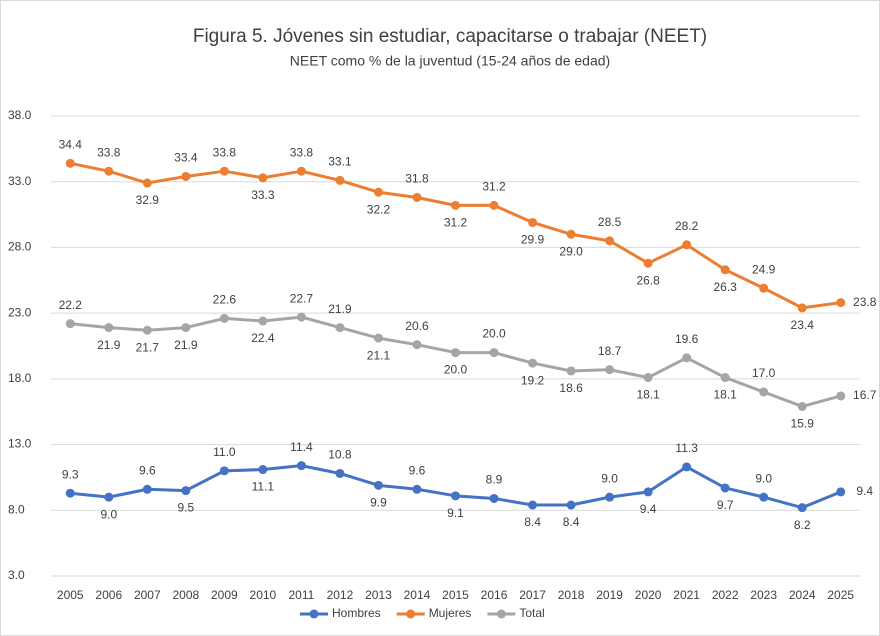 The image size is (880, 636). Describe the element at coordinates (763, 595) in the screenshot. I see `x-tick-label: 2023` at that location.